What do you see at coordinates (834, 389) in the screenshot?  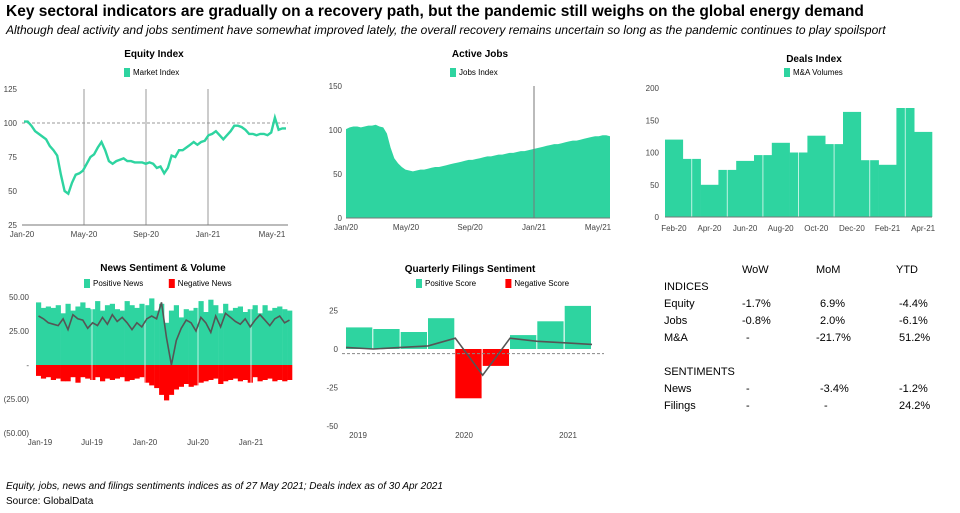 I see `row-mom: -3.4%` at bounding box center [834, 389].